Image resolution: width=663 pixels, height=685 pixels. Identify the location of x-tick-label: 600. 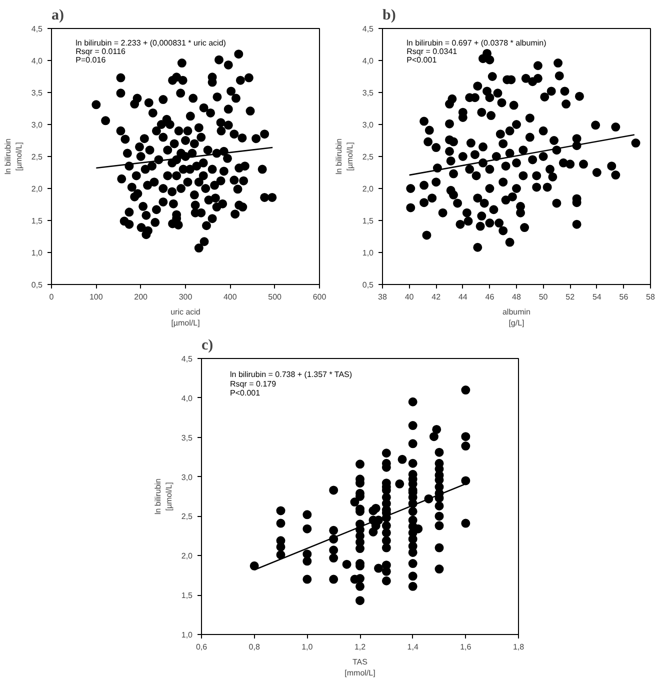
(319, 297).